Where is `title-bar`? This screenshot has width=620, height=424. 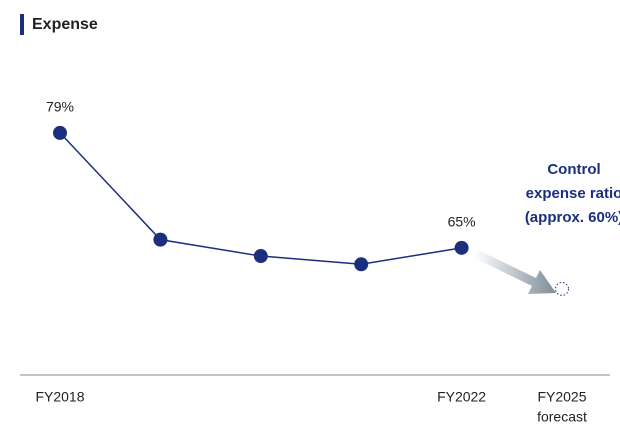 title-bar is located at coordinates (22, 24).